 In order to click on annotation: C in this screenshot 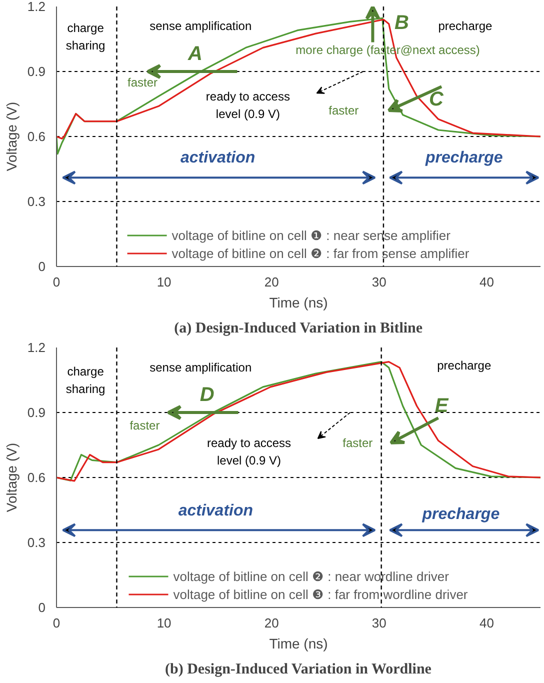, I will do `click(436, 99)`.